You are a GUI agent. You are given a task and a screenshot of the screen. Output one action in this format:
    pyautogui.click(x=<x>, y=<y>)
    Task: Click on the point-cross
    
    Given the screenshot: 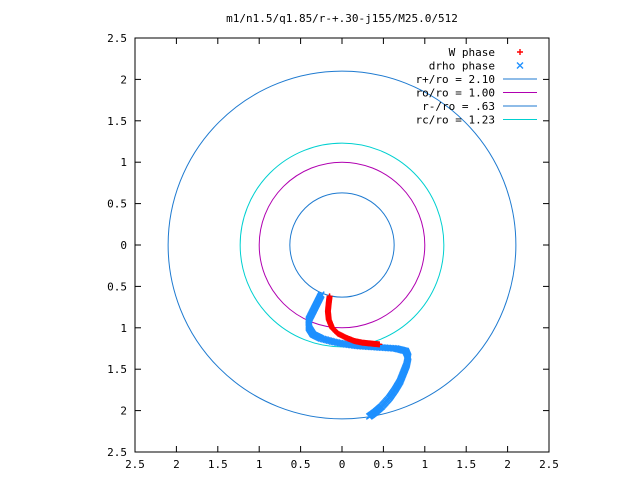 What is the action you would take?
    pyautogui.click(x=369, y=416)
    